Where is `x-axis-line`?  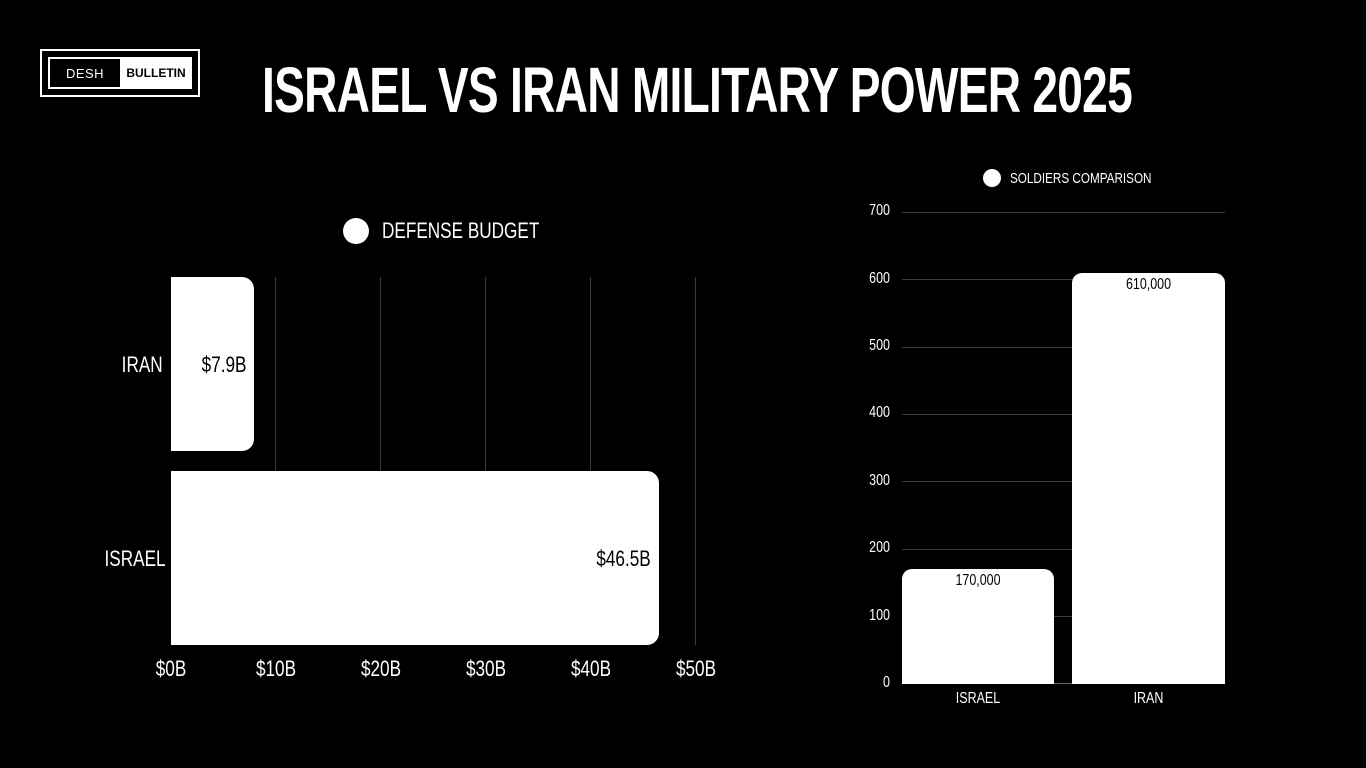 x-axis-line is located at coordinates (1063, 683).